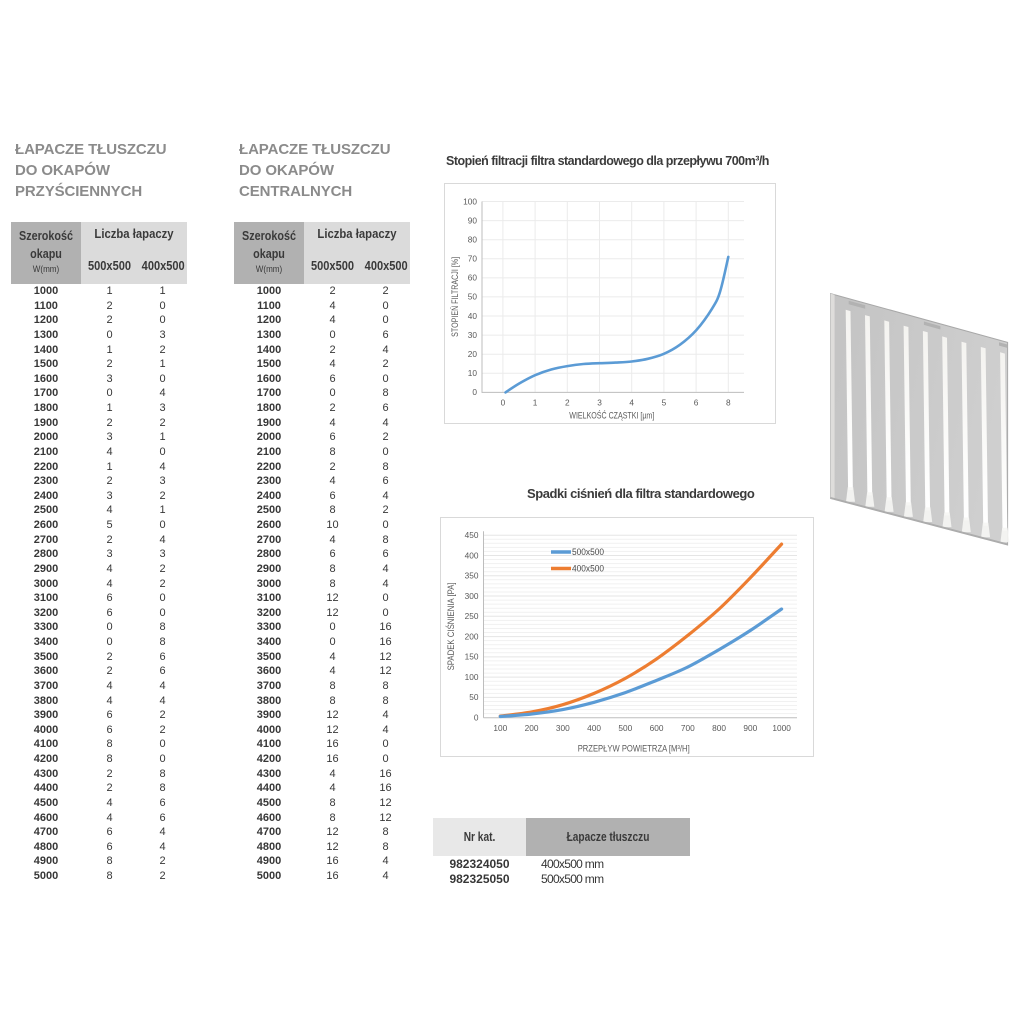  I want to click on svg-text: 900, so click(750, 728).